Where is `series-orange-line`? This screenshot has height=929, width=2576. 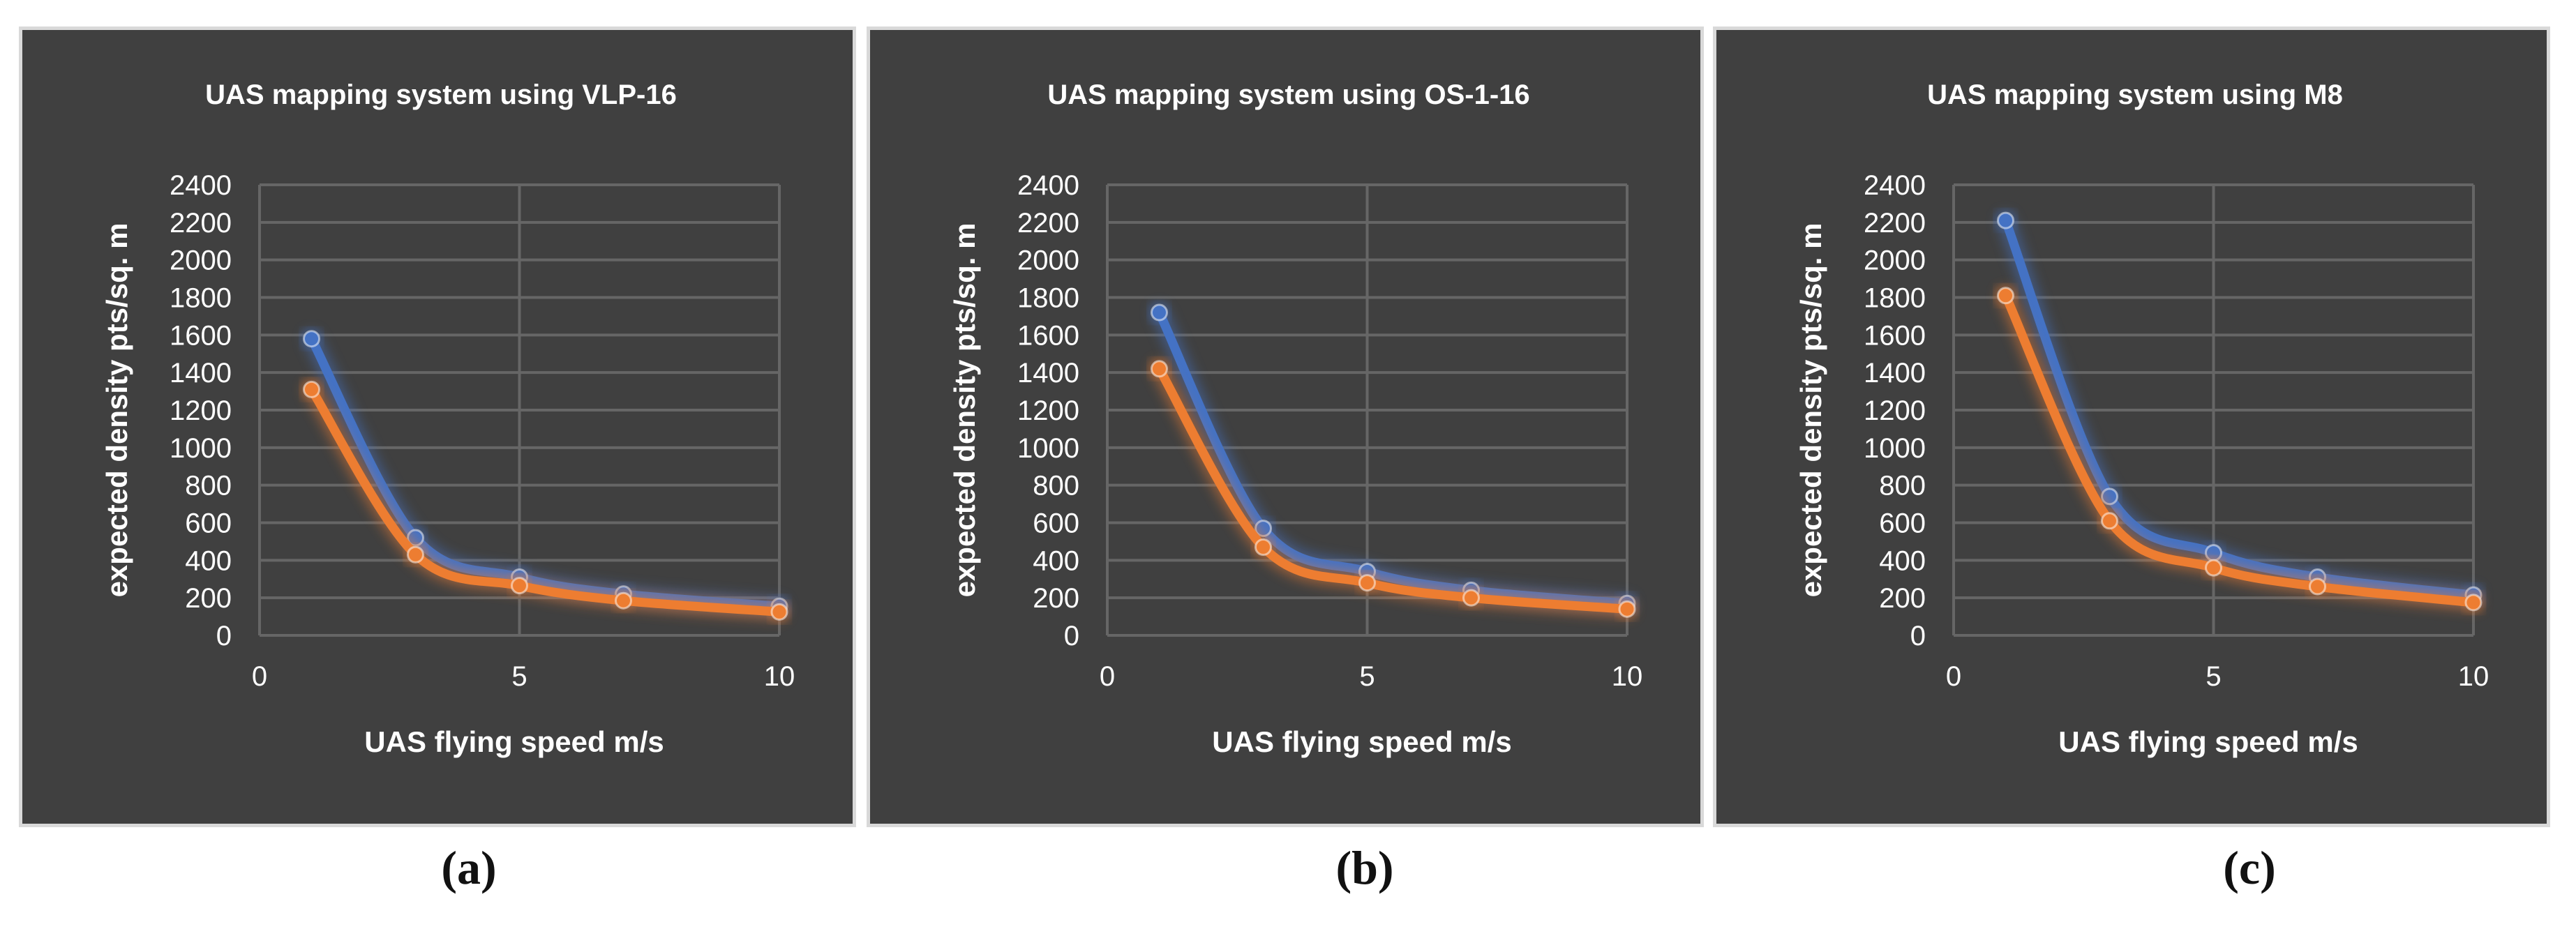
series-orange-line is located at coordinates (2239, 449).